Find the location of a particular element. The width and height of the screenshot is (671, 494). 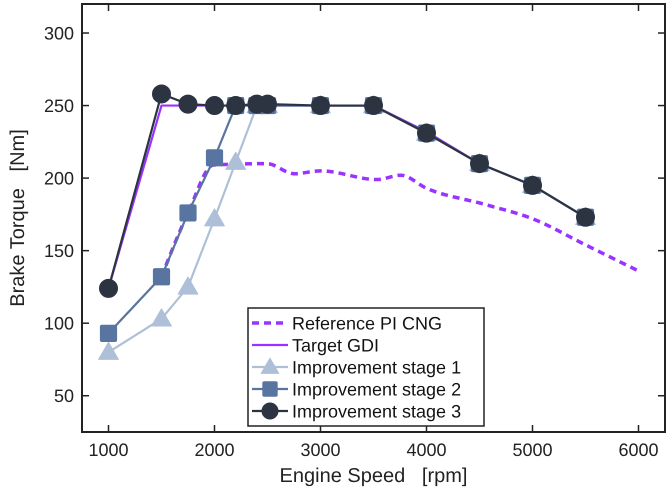

legend-label: Improvement stage 1 is located at coordinates (377, 367).